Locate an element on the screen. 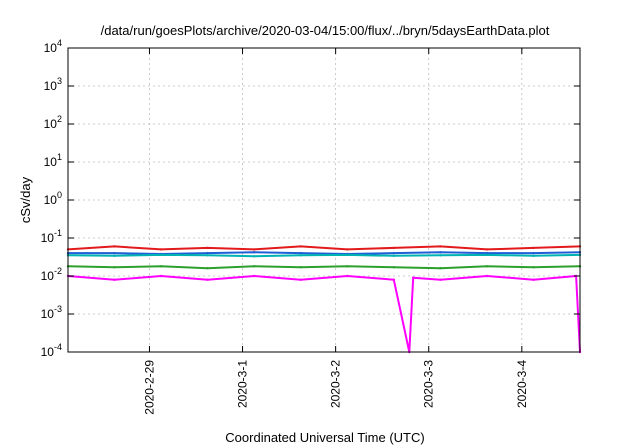 The width and height of the screenshot is (640, 448). y-tick-label: 10⁻¹ is located at coordinates (51, 236).